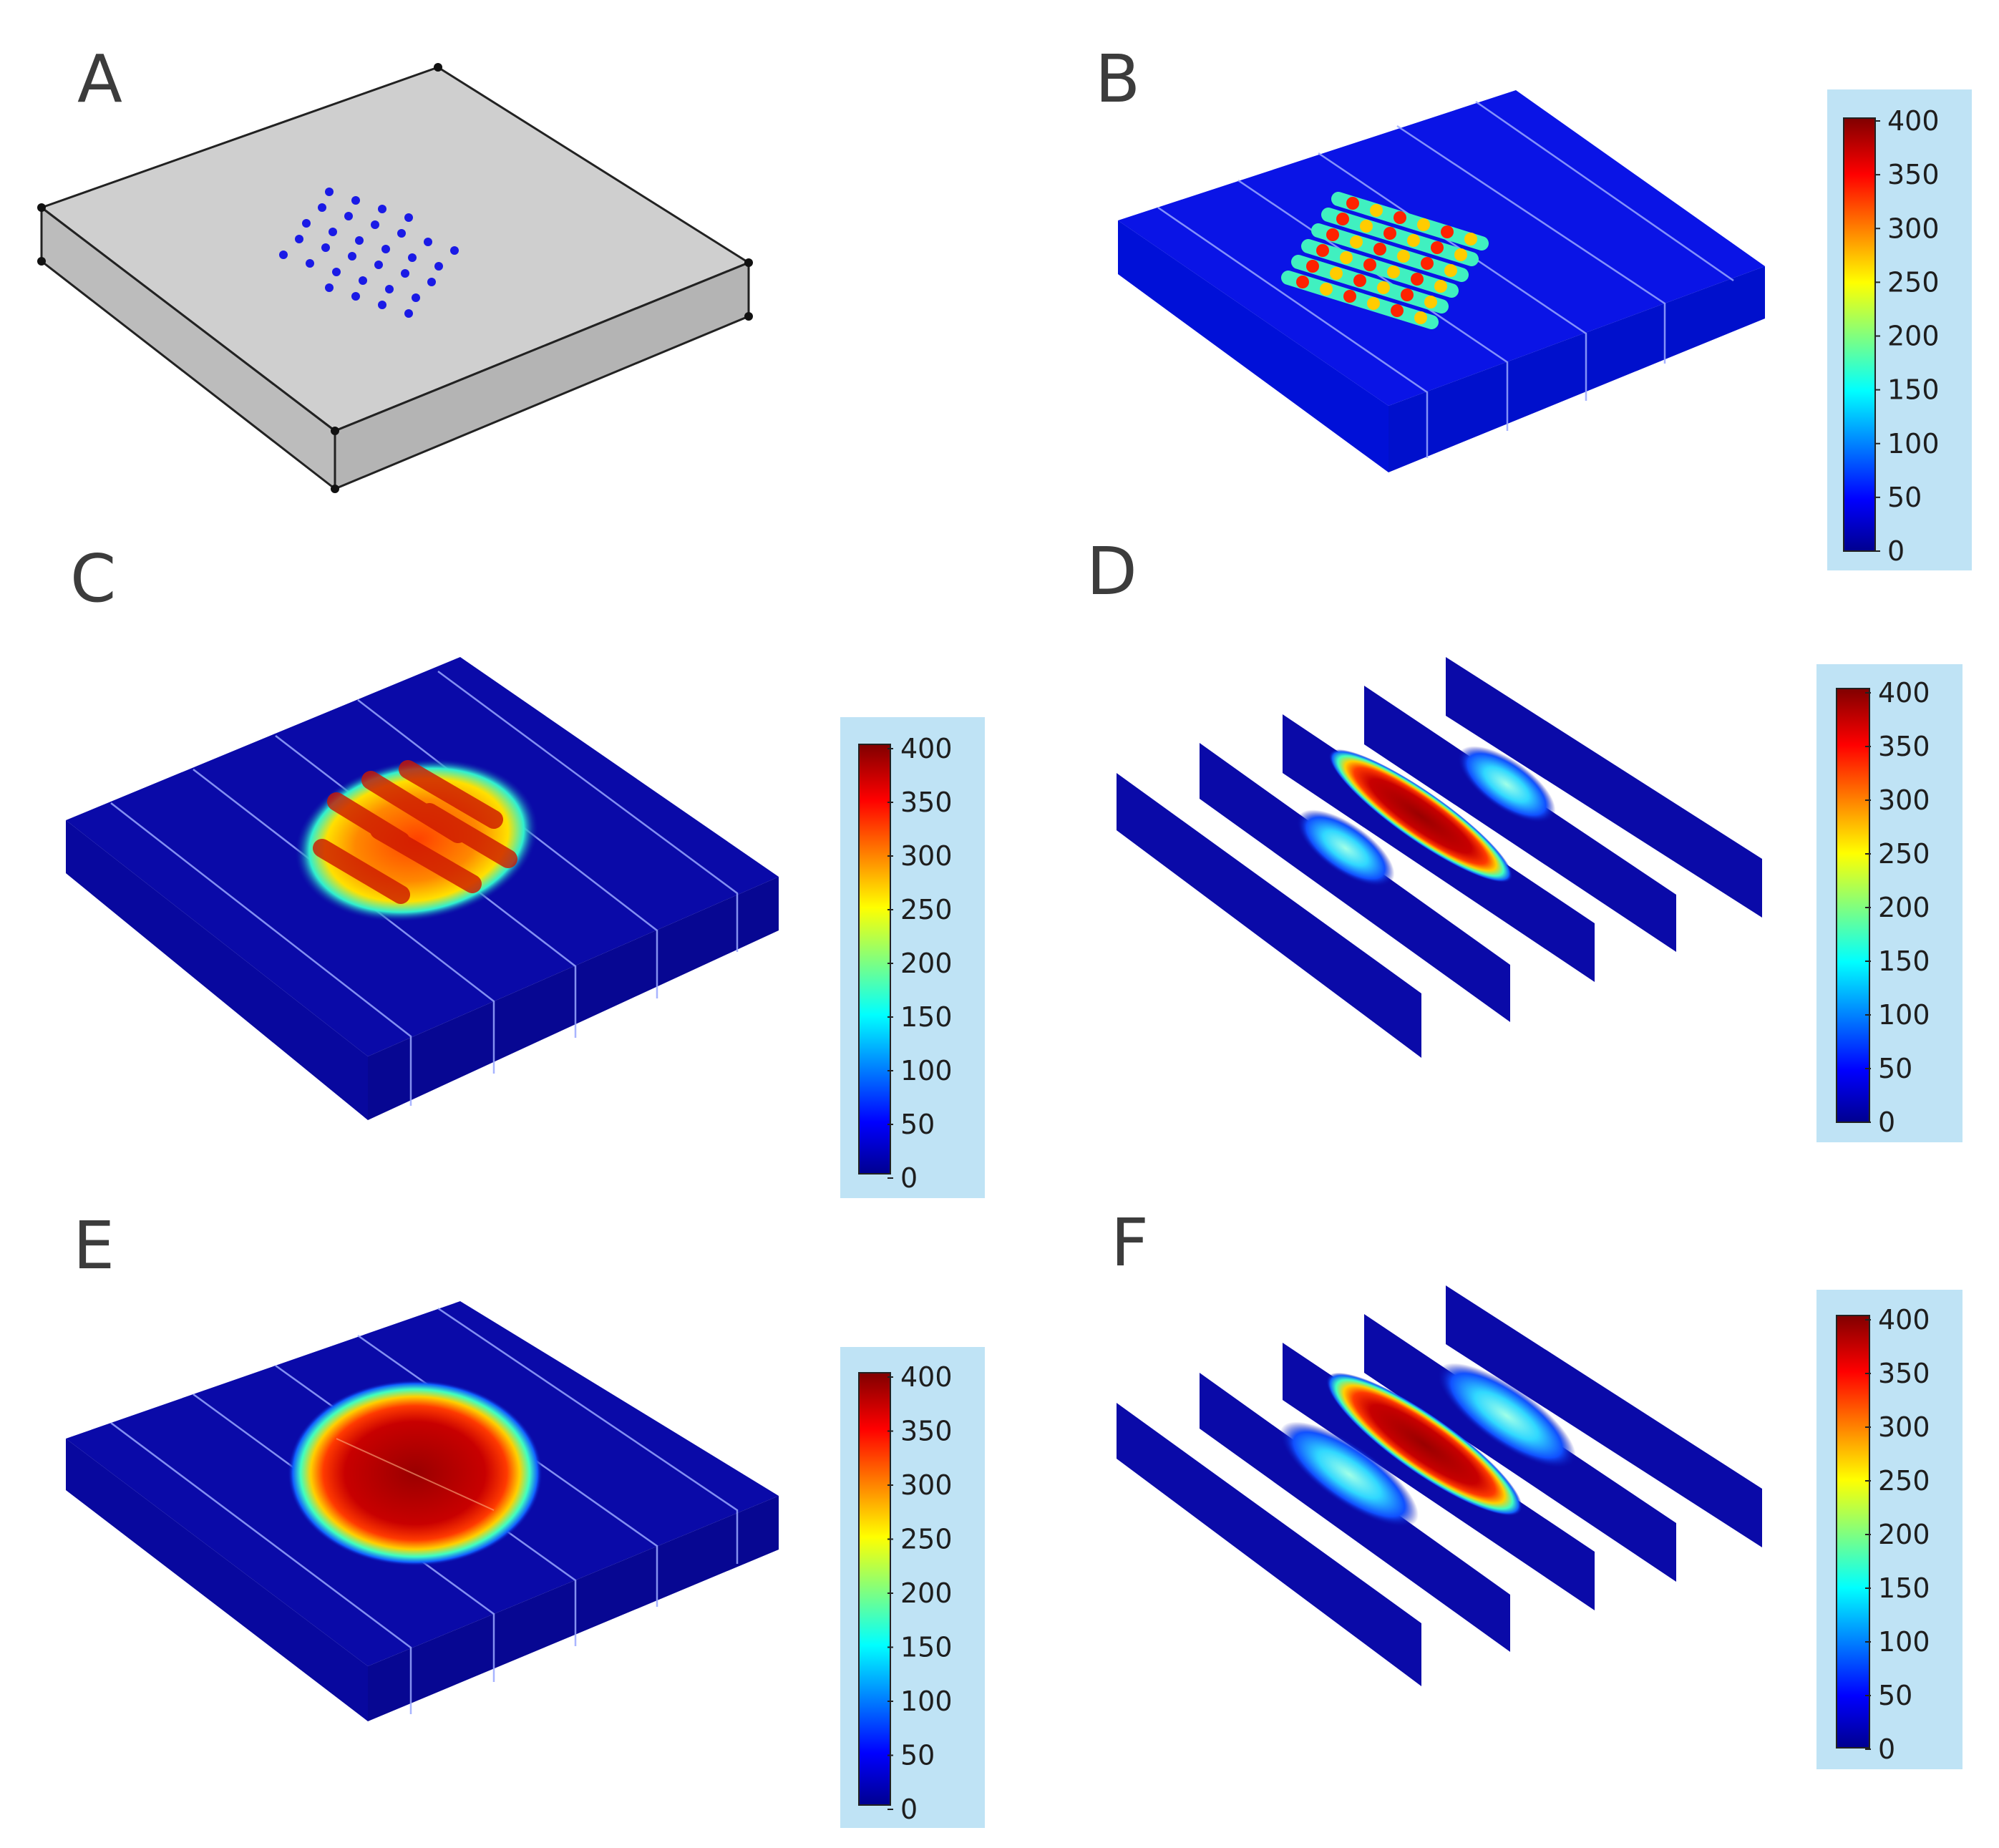 Image resolution: width=1999 pixels, height=1848 pixels. I want to click on heat-spots-b, so click(1385, 260).